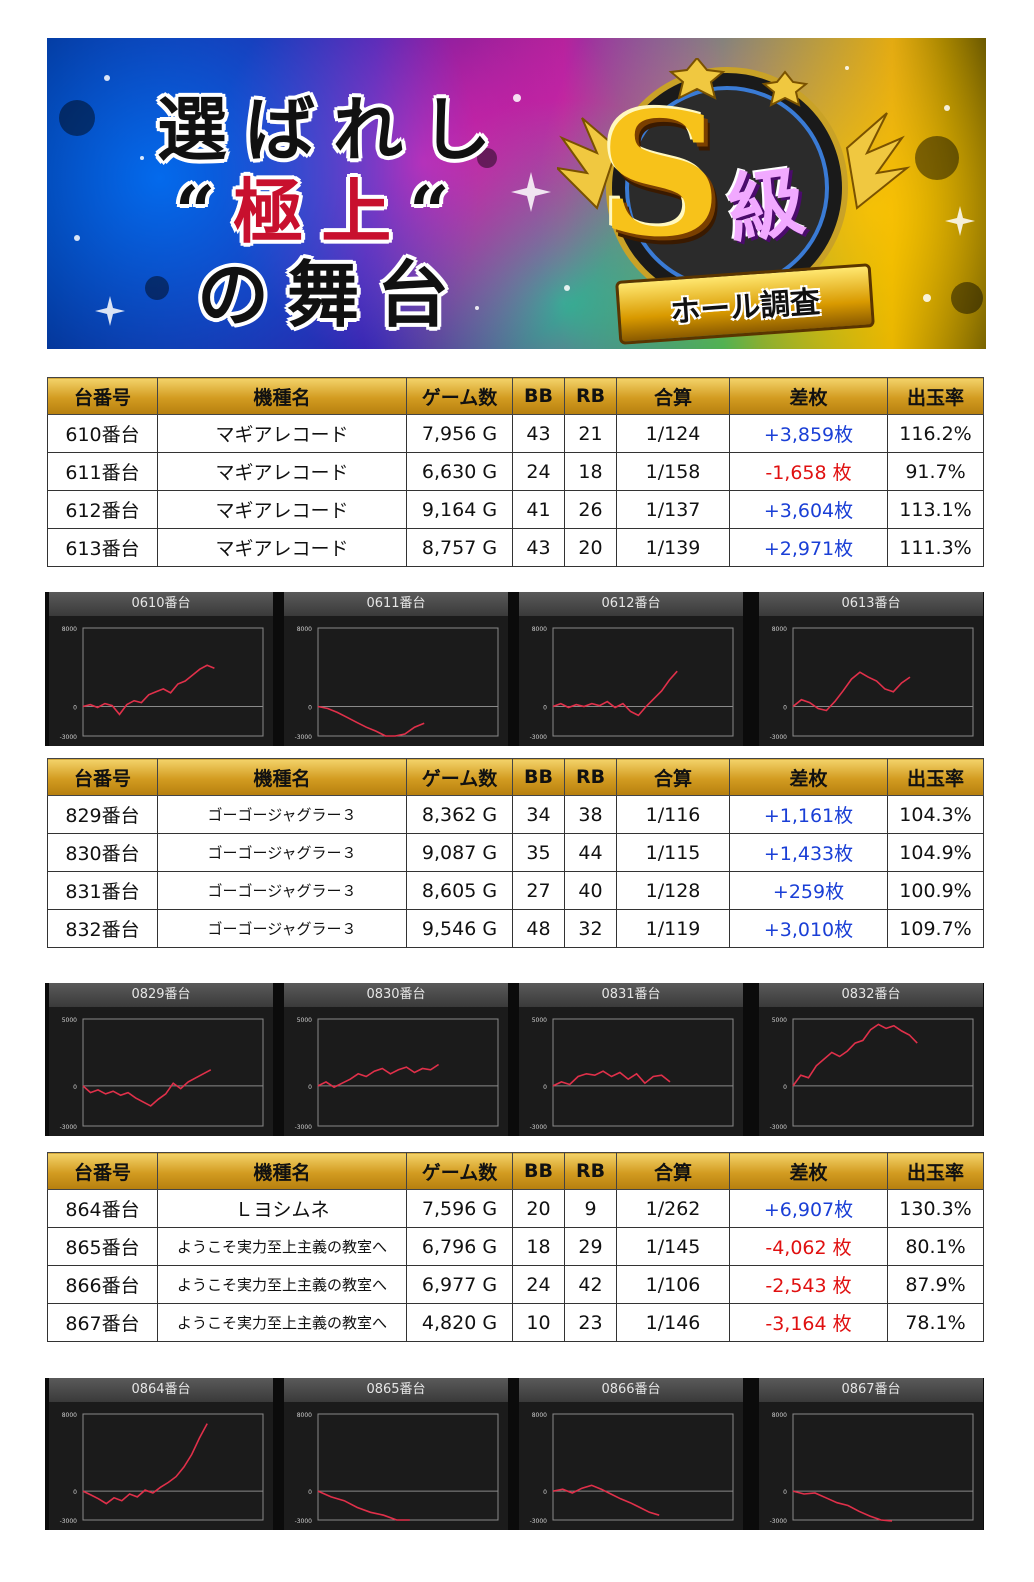 This screenshot has height=1582, width=1034. Describe the element at coordinates (438, 211) in the screenshot. I see `banner-quote-close: “` at that location.